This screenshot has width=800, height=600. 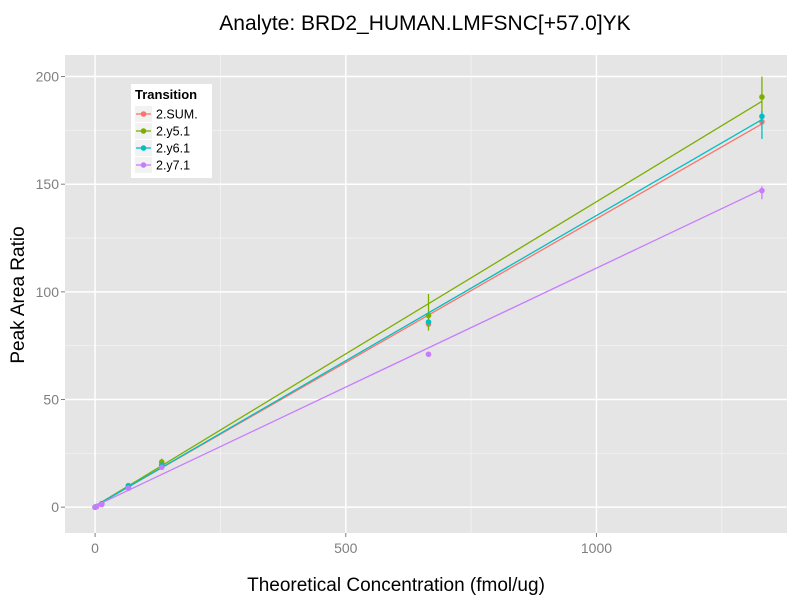 I want to click on chart-title: Analyte: BRD2_HUMAN.LMFSNC[+57.0]YK, so click(x=425, y=23).